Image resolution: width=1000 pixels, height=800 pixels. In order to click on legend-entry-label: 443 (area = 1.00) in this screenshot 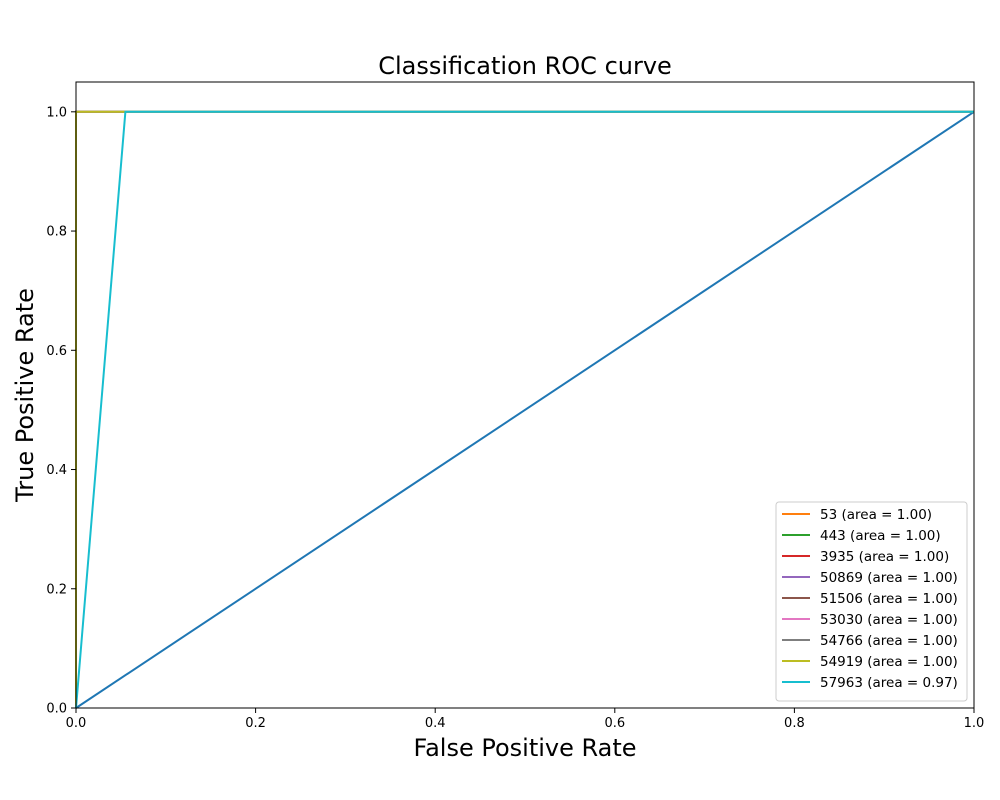, I will do `click(880, 536)`.